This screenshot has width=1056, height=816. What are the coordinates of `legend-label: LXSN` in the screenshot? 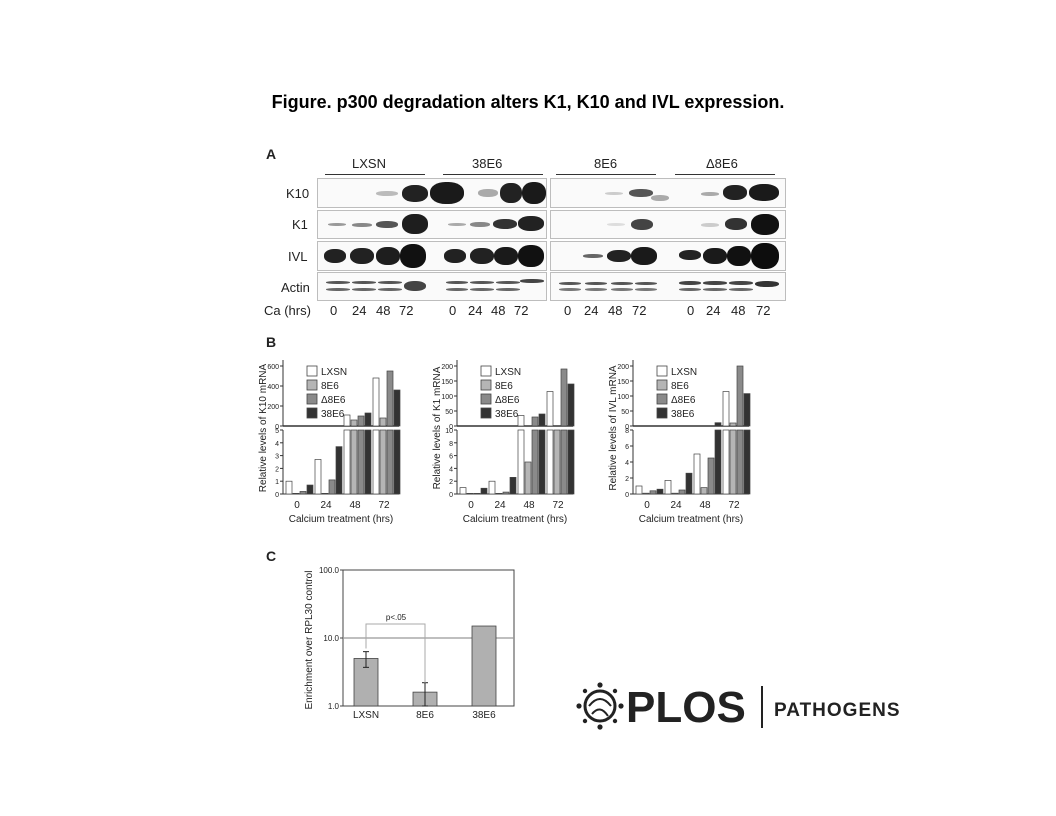 It's located at (334, 372).